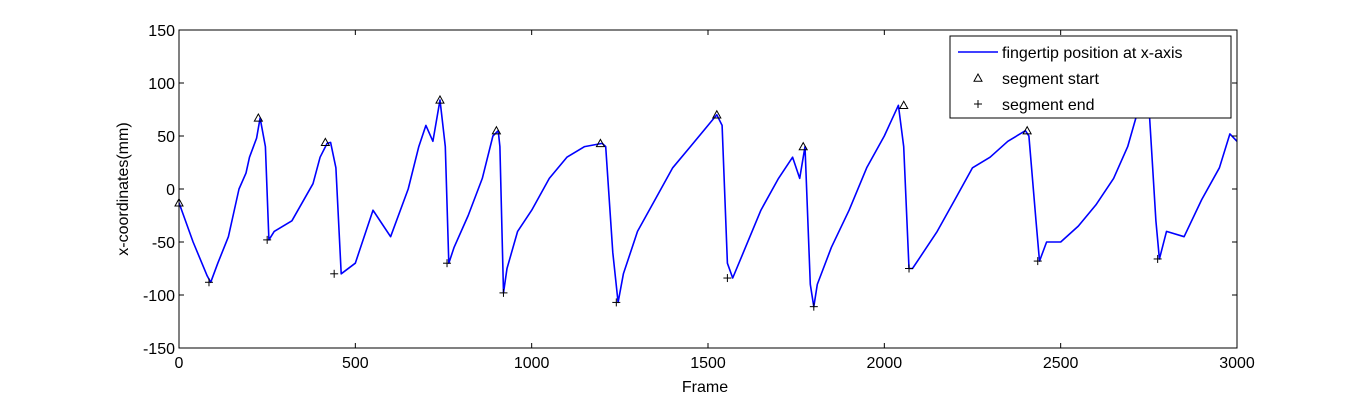 The image size is (1366, 400). What do you see at coordinates (705, 387) in the screenshot?
I see `x-axis-label: Frame` at bounding box center [705, 387].